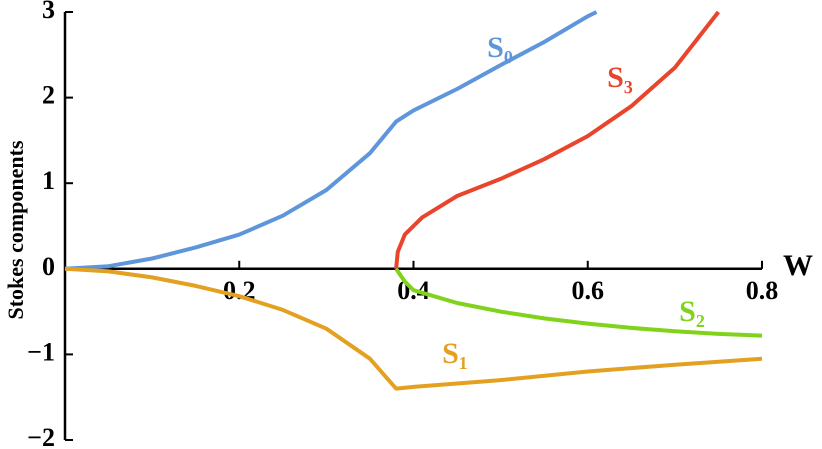 Image resolution: width=822 pixels, height=449 pixels. Describe the element at coordinates (48, 180) in the screenshot. I see `y-tick-label: 1` at that location.